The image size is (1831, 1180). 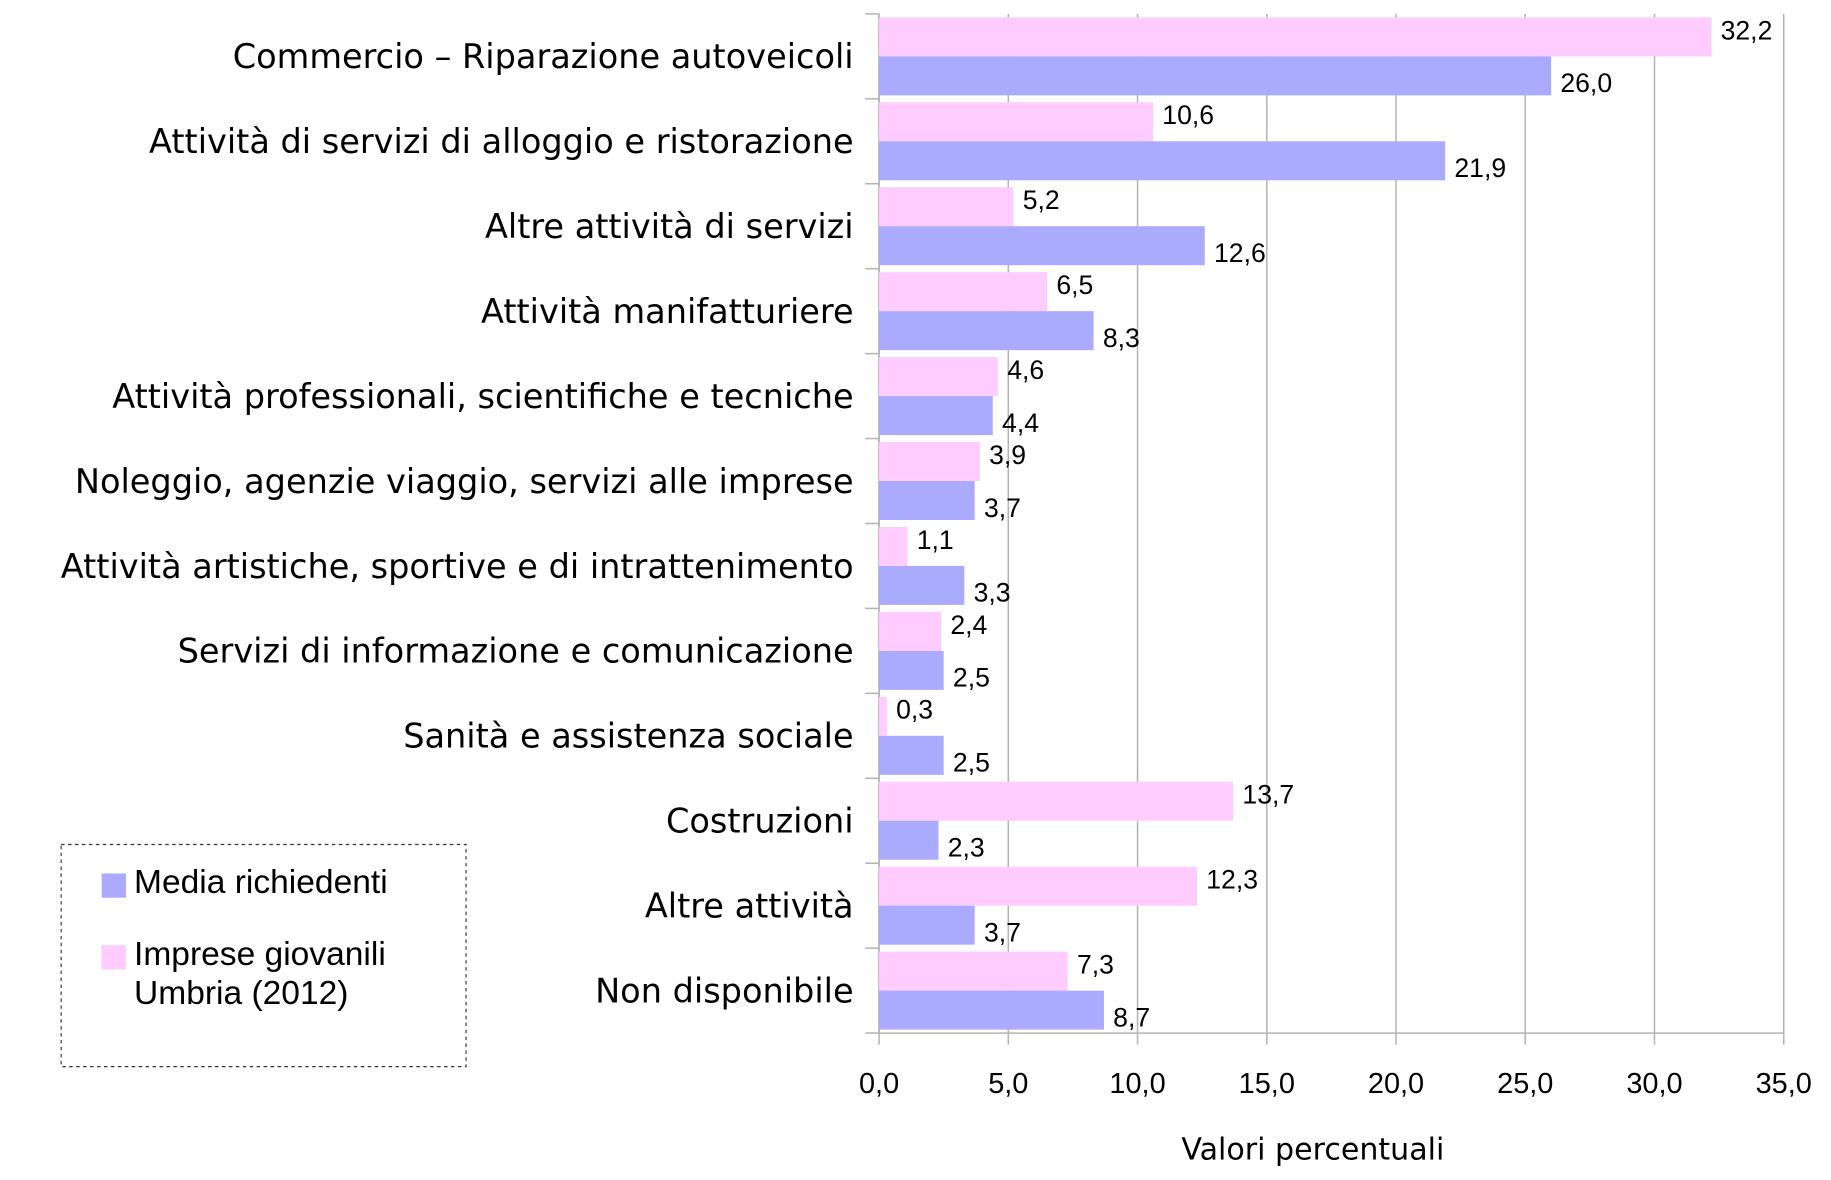 What do you see at coordinates (749, 905) in the screenshot?
I see `y-tick-label: Altre attività` at bounding box center [749, 905].